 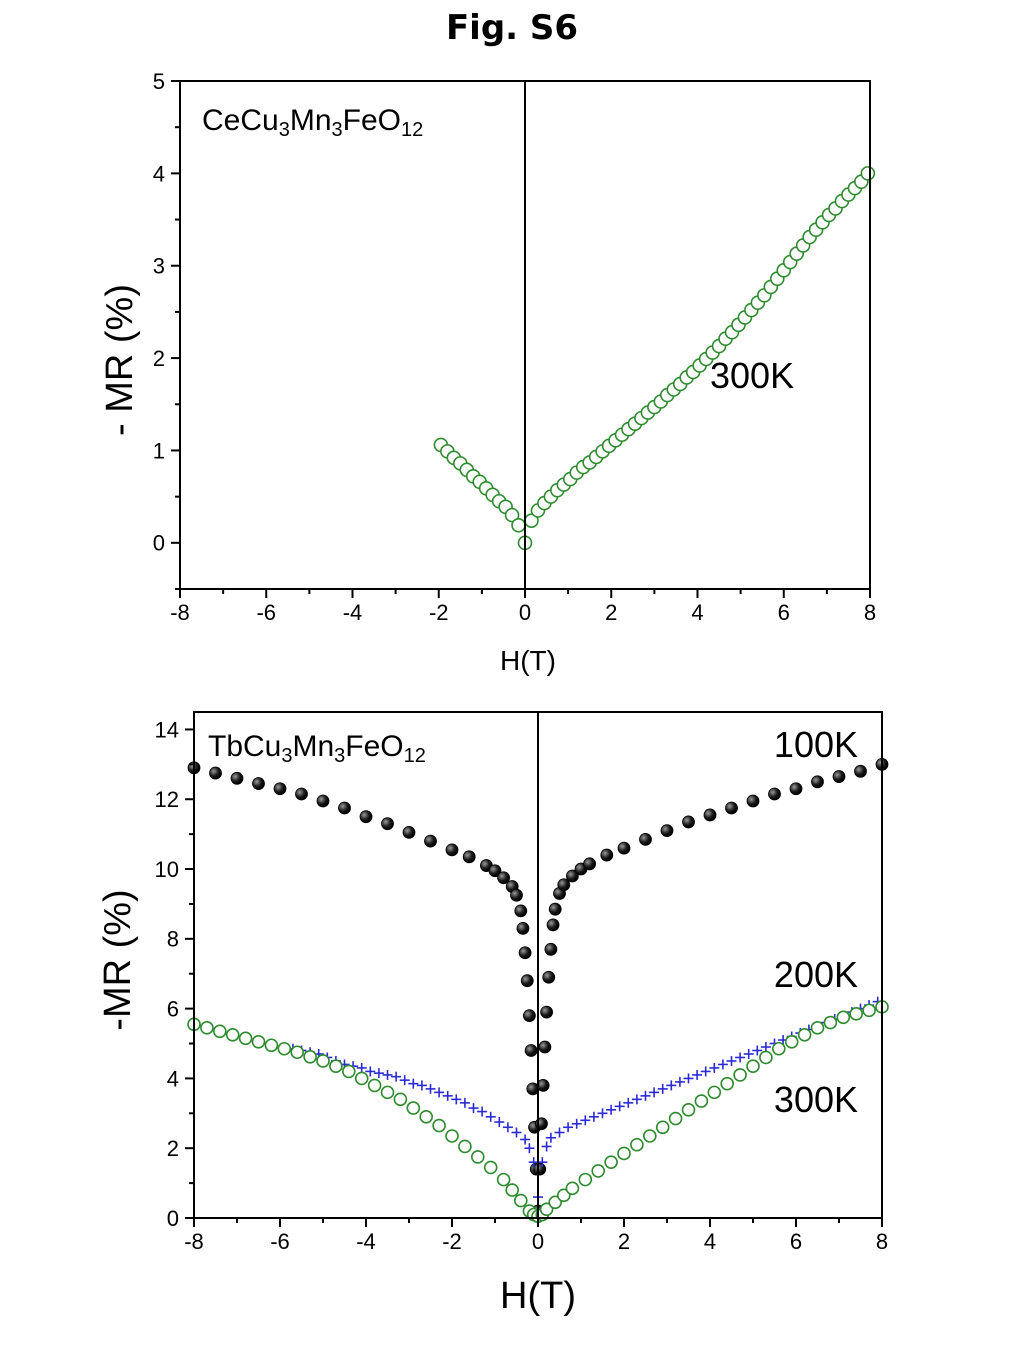 I want to click on y-tick-label: 5, so click(x=159, y=81).